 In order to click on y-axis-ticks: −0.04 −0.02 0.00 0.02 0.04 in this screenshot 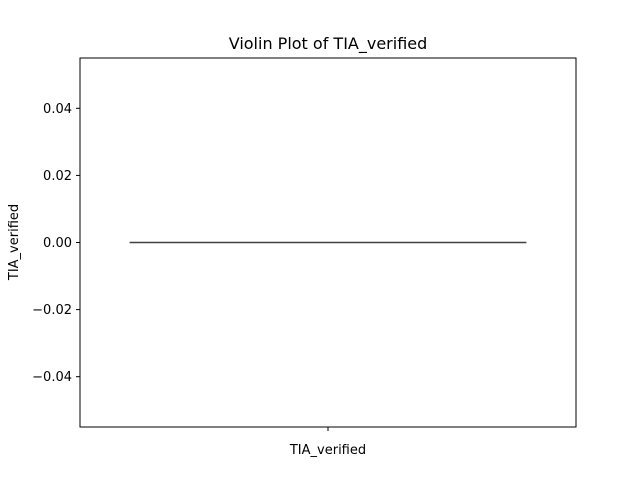, I will do `click(56, 243)`.